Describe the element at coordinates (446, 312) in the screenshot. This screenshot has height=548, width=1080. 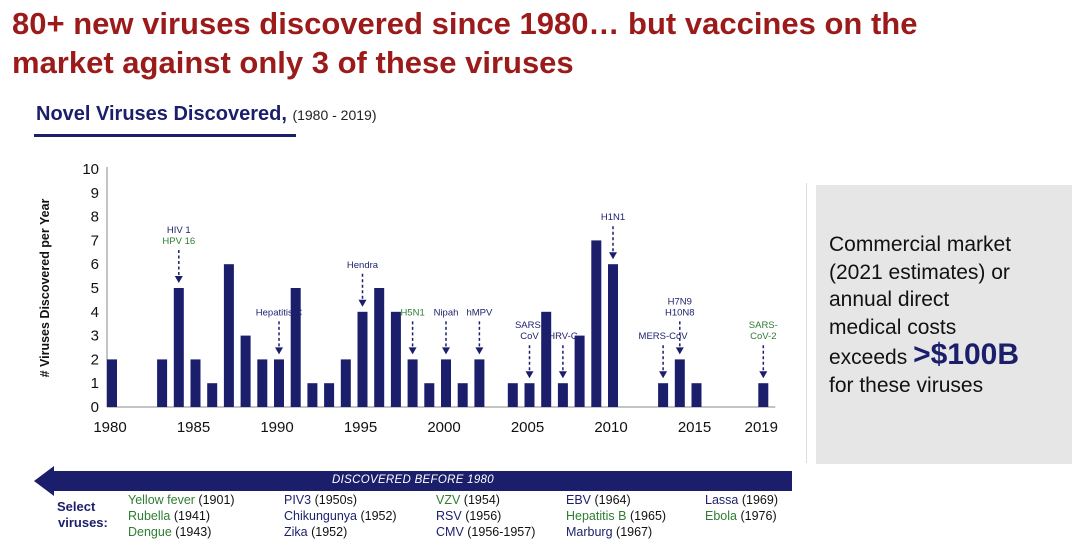
I see `annotation-label: Nipah` at that location.